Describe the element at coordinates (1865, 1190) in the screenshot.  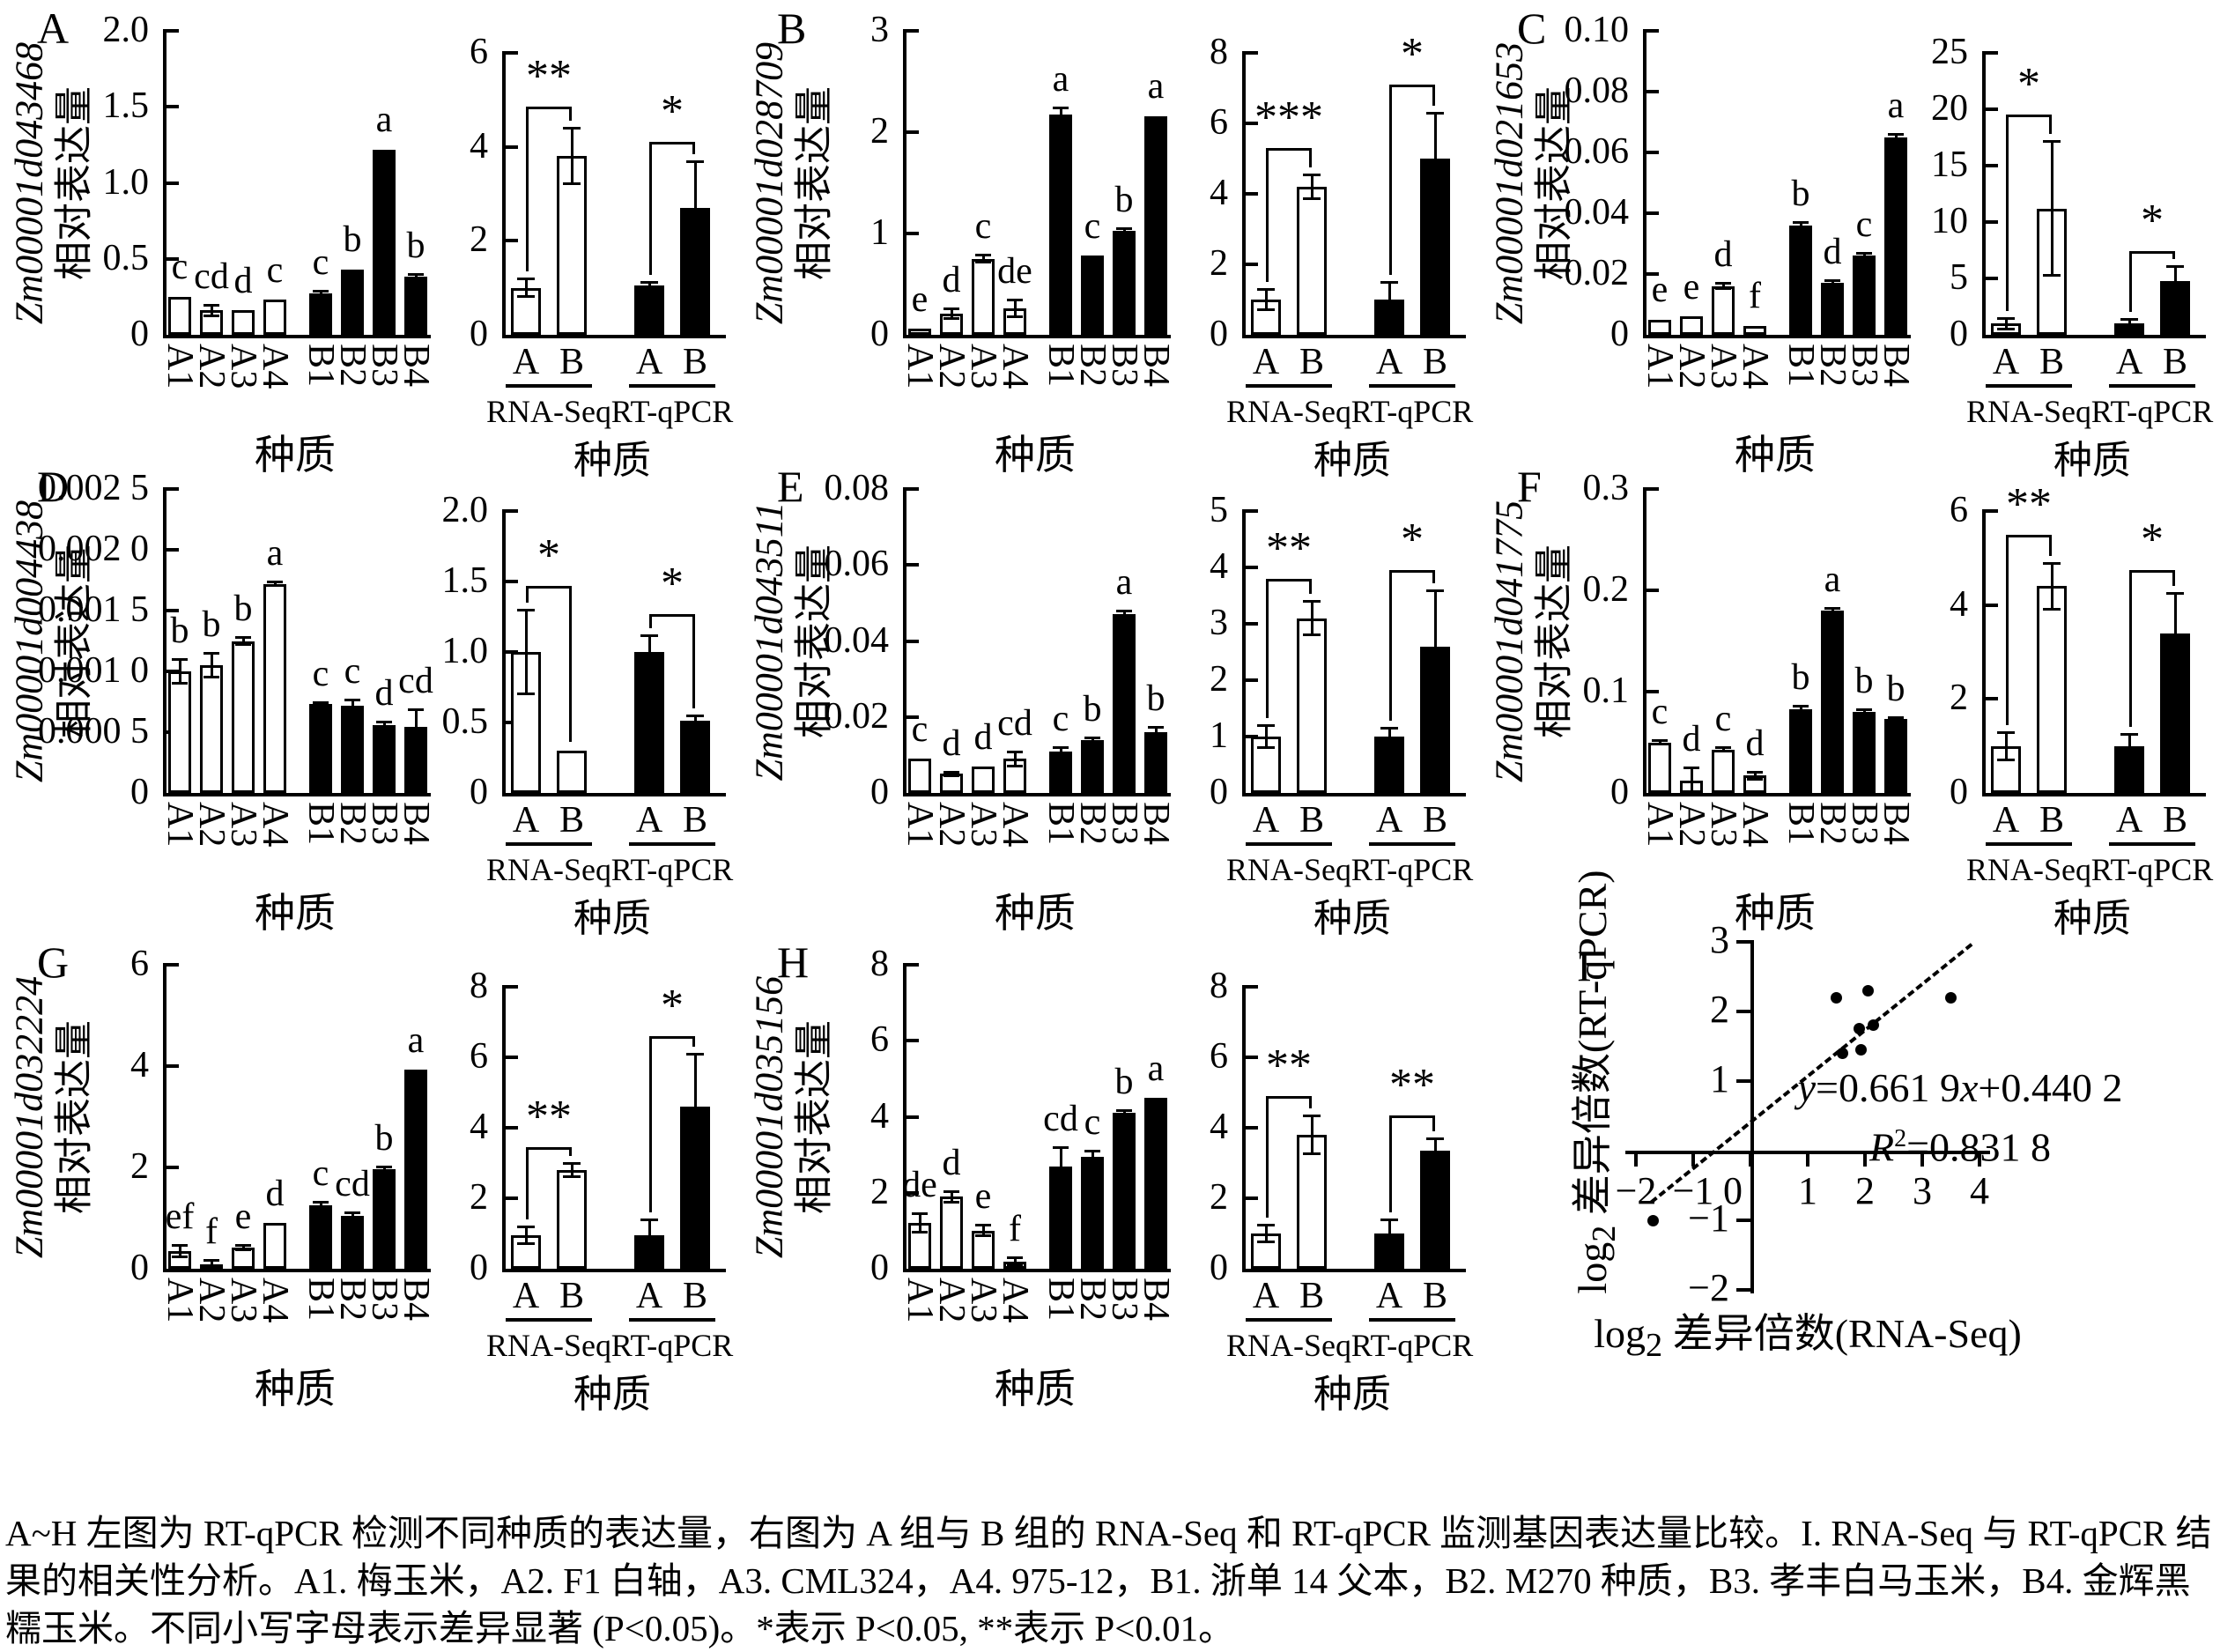
I see `x-tick-label scatter-num: 2` at that location.